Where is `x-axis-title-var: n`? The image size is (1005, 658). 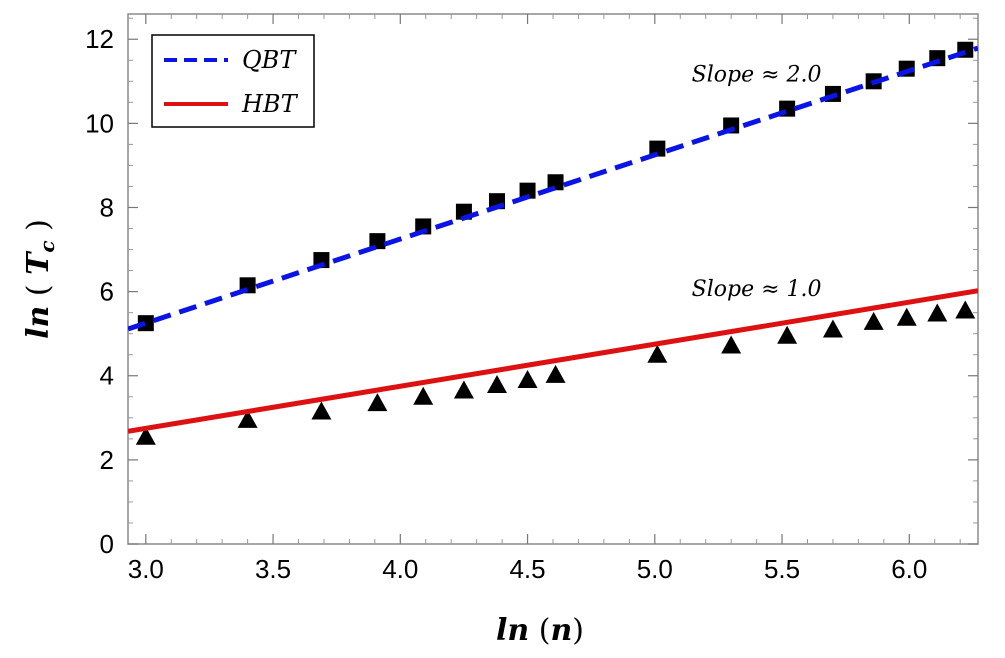
x-axis-title-var: n is located at coordinates (561, 630).